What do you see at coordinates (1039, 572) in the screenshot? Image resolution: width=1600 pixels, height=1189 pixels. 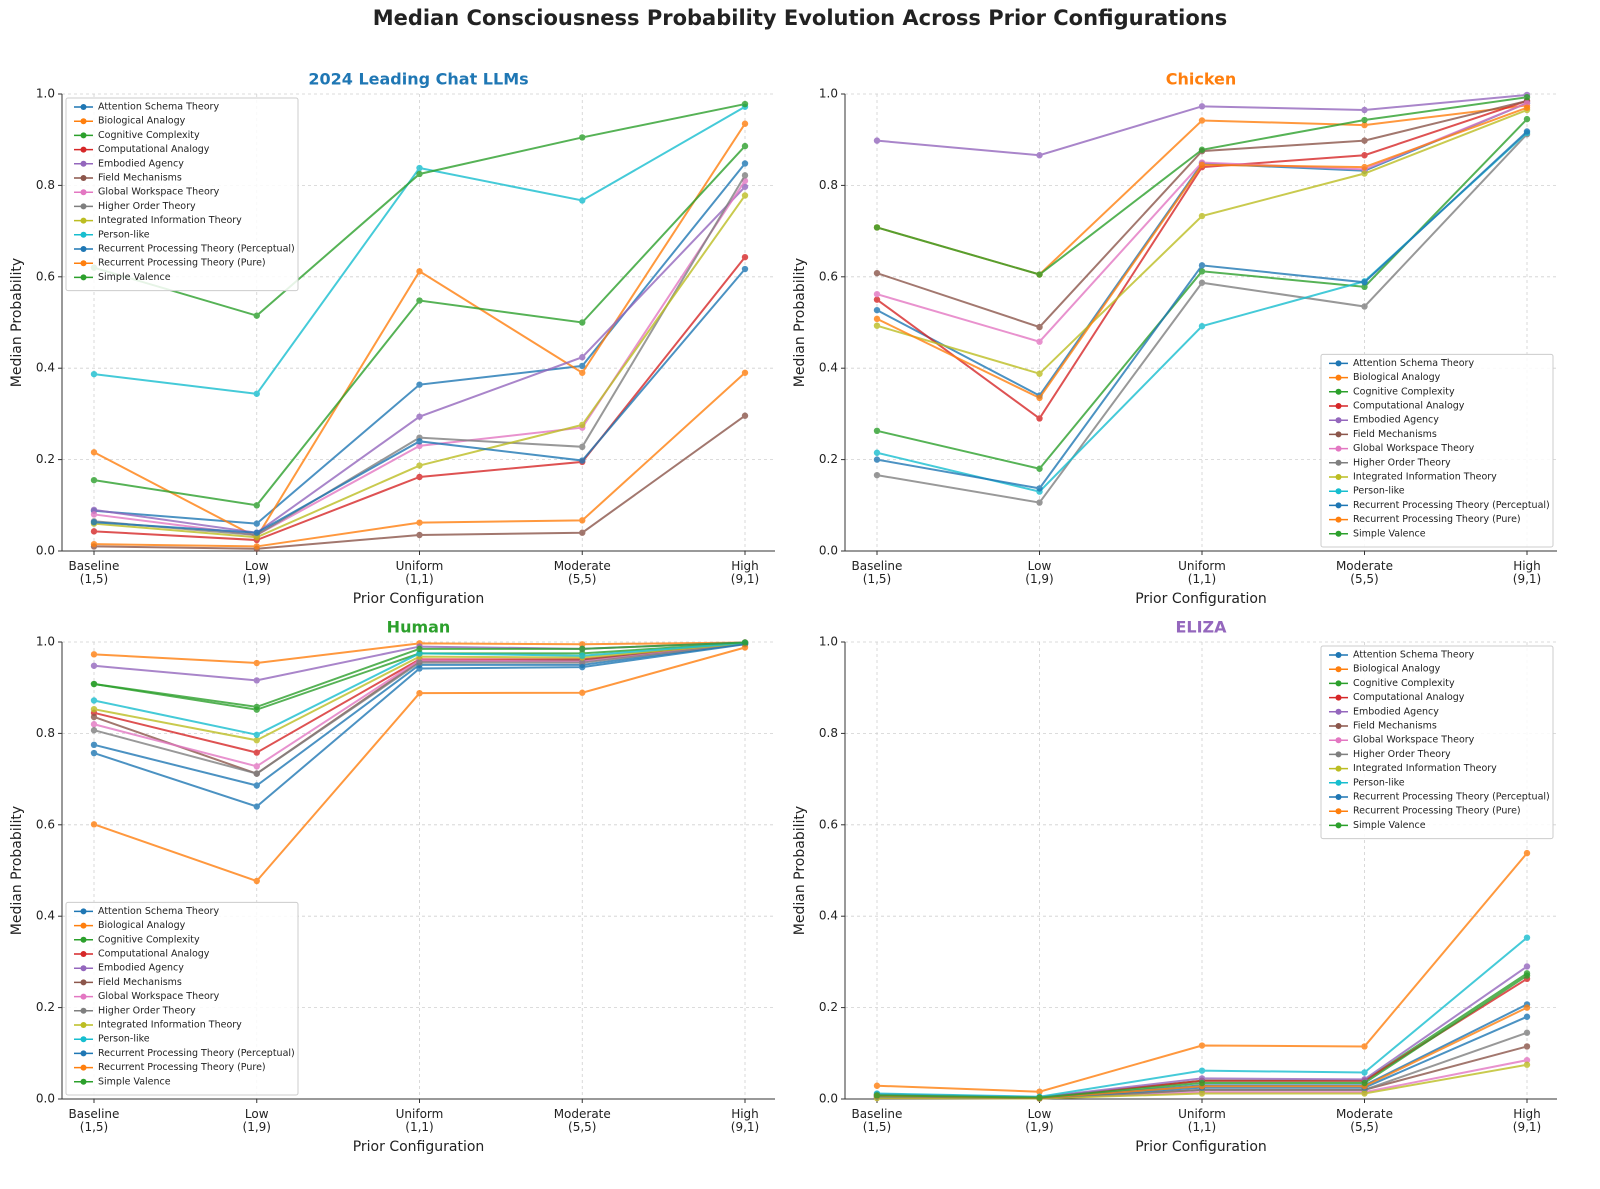 I see `x-tick-label: Low (1,9)` at bounding box center [1039, 572].